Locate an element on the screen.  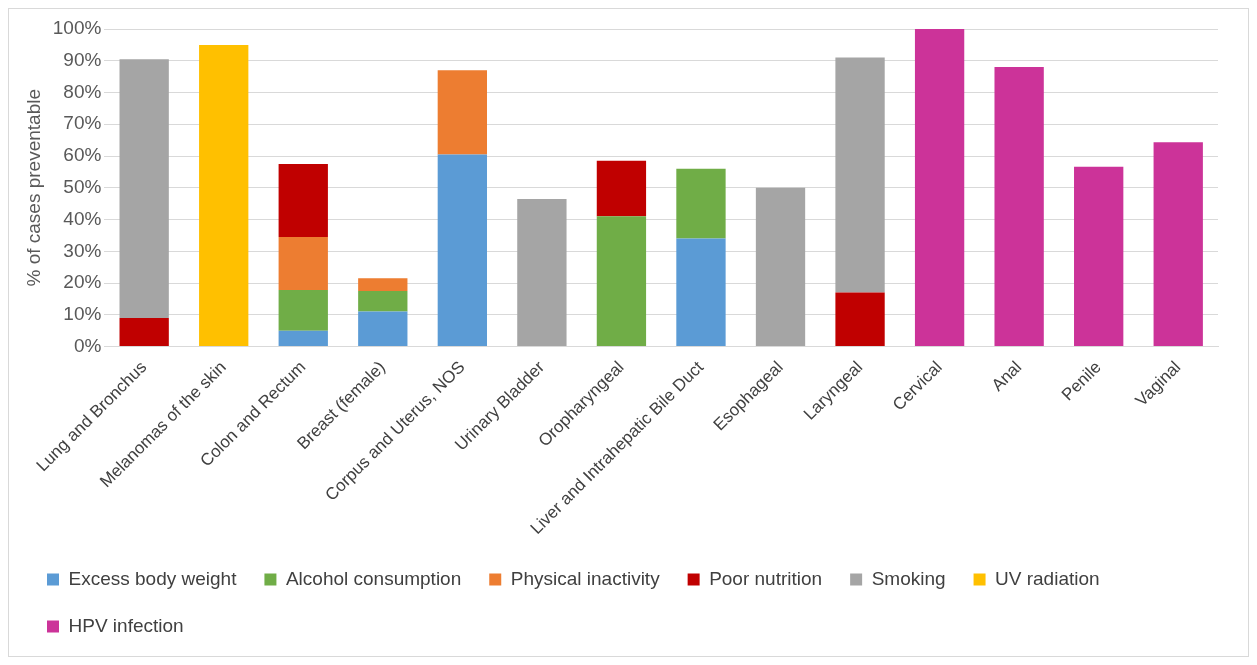
y-tick-label: 100% is located at coordinates (77, 28).